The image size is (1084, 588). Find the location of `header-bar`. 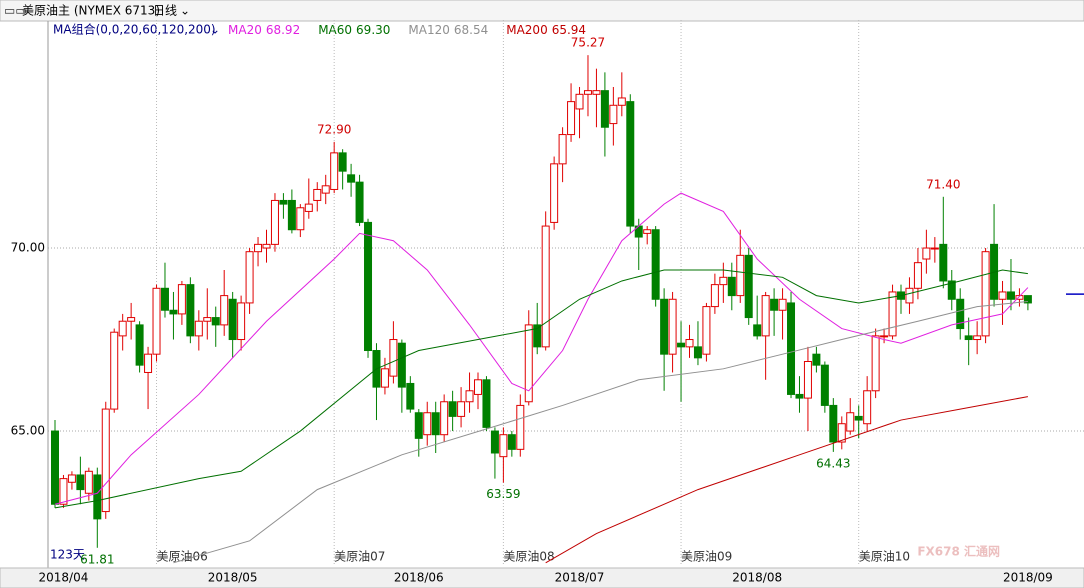

header-bar is located at coordinates (542, 11).